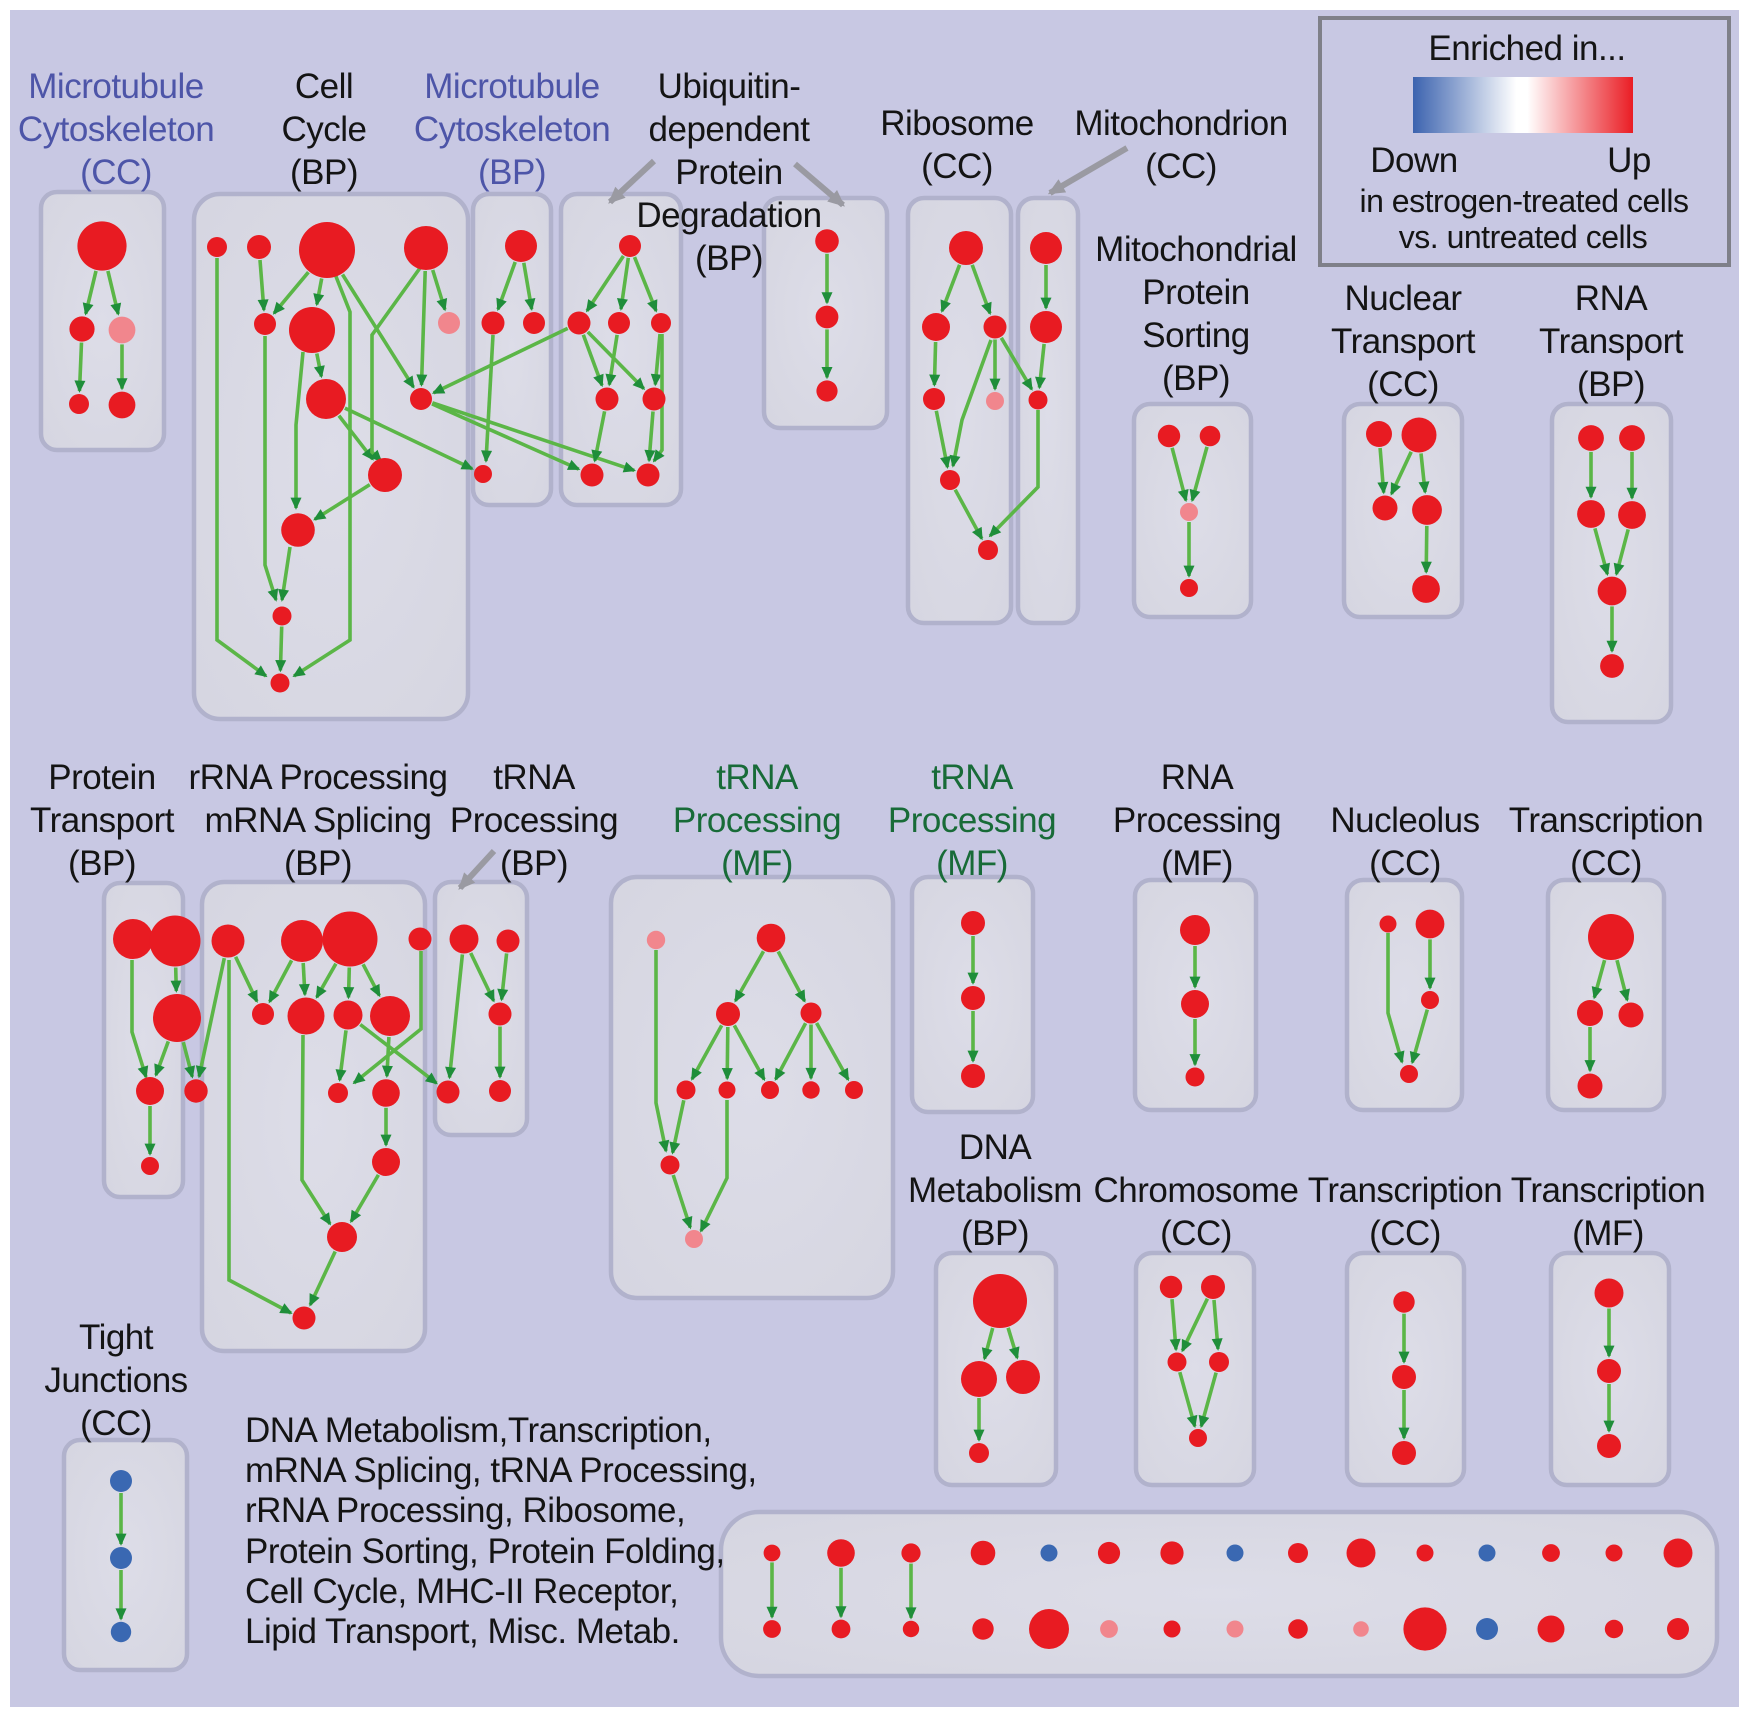 The width and height of the screenshot is (1750, 1720). What do you see at coordinates (318, 820) in the screenshot?
I see `svg-text: mRNA Splicing` at bounding box center [318, 820].